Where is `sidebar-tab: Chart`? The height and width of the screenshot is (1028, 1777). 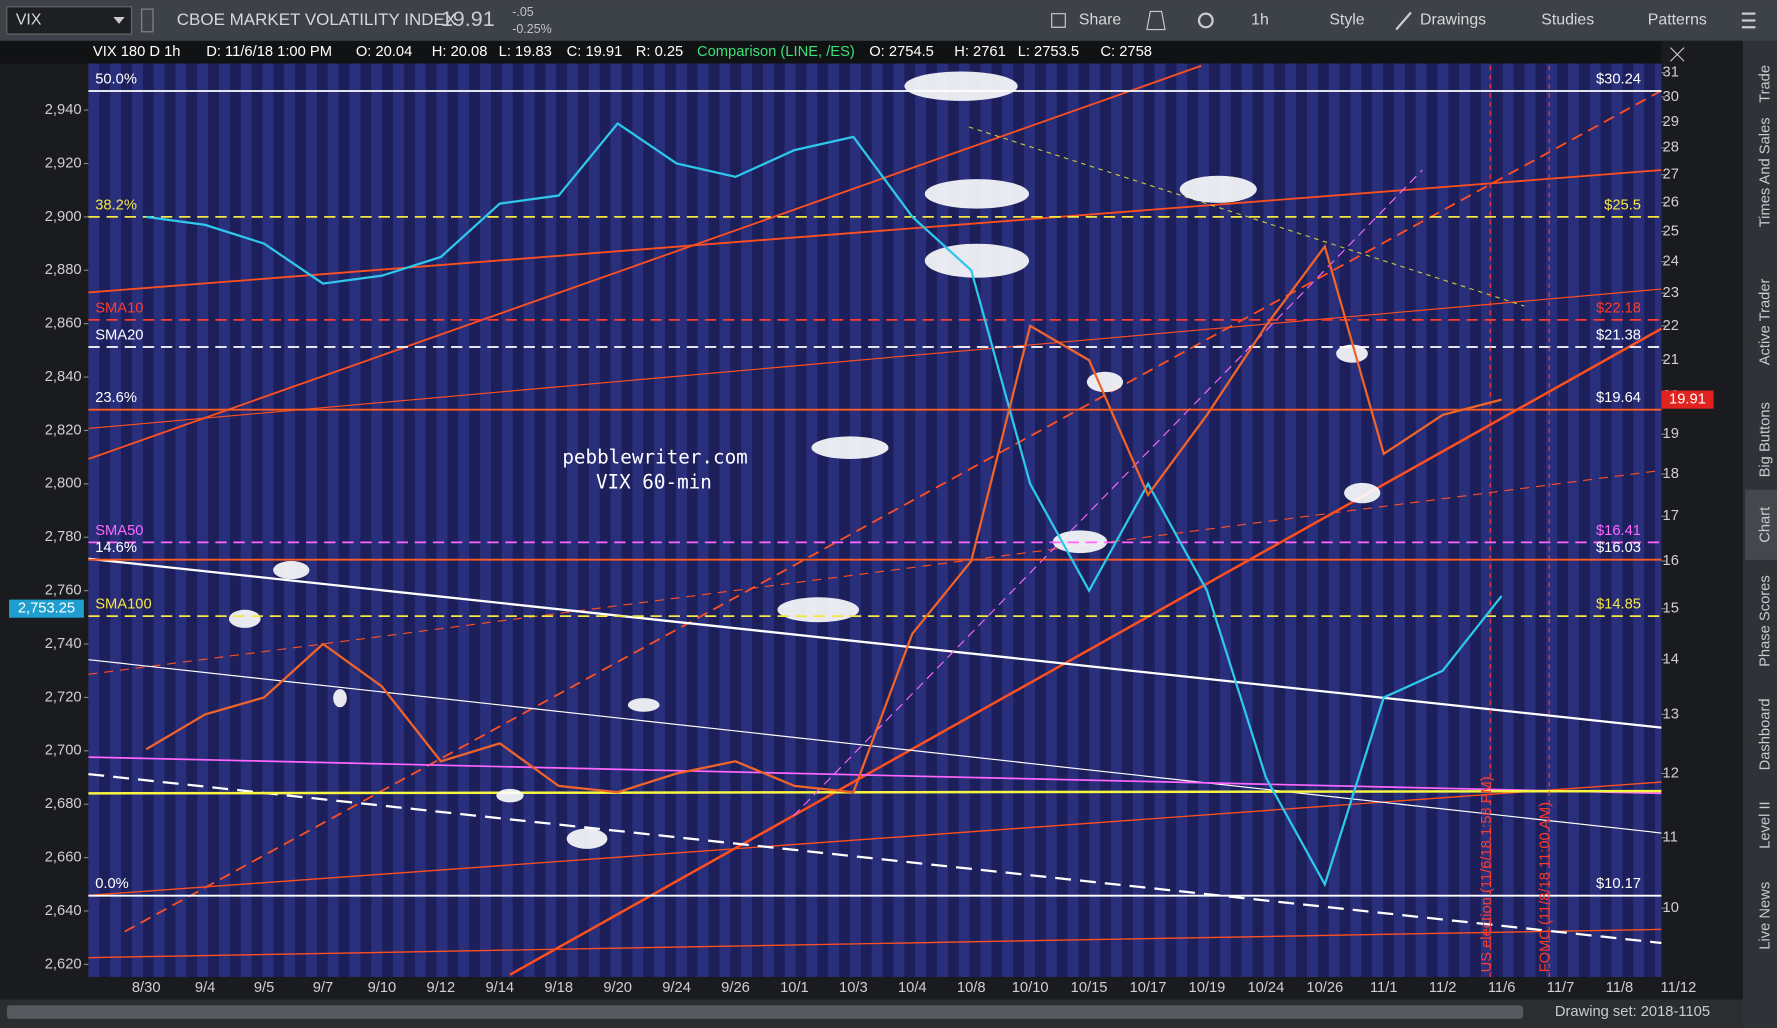
sidebar-tab: Chart is located at coordinates (1766, 525).